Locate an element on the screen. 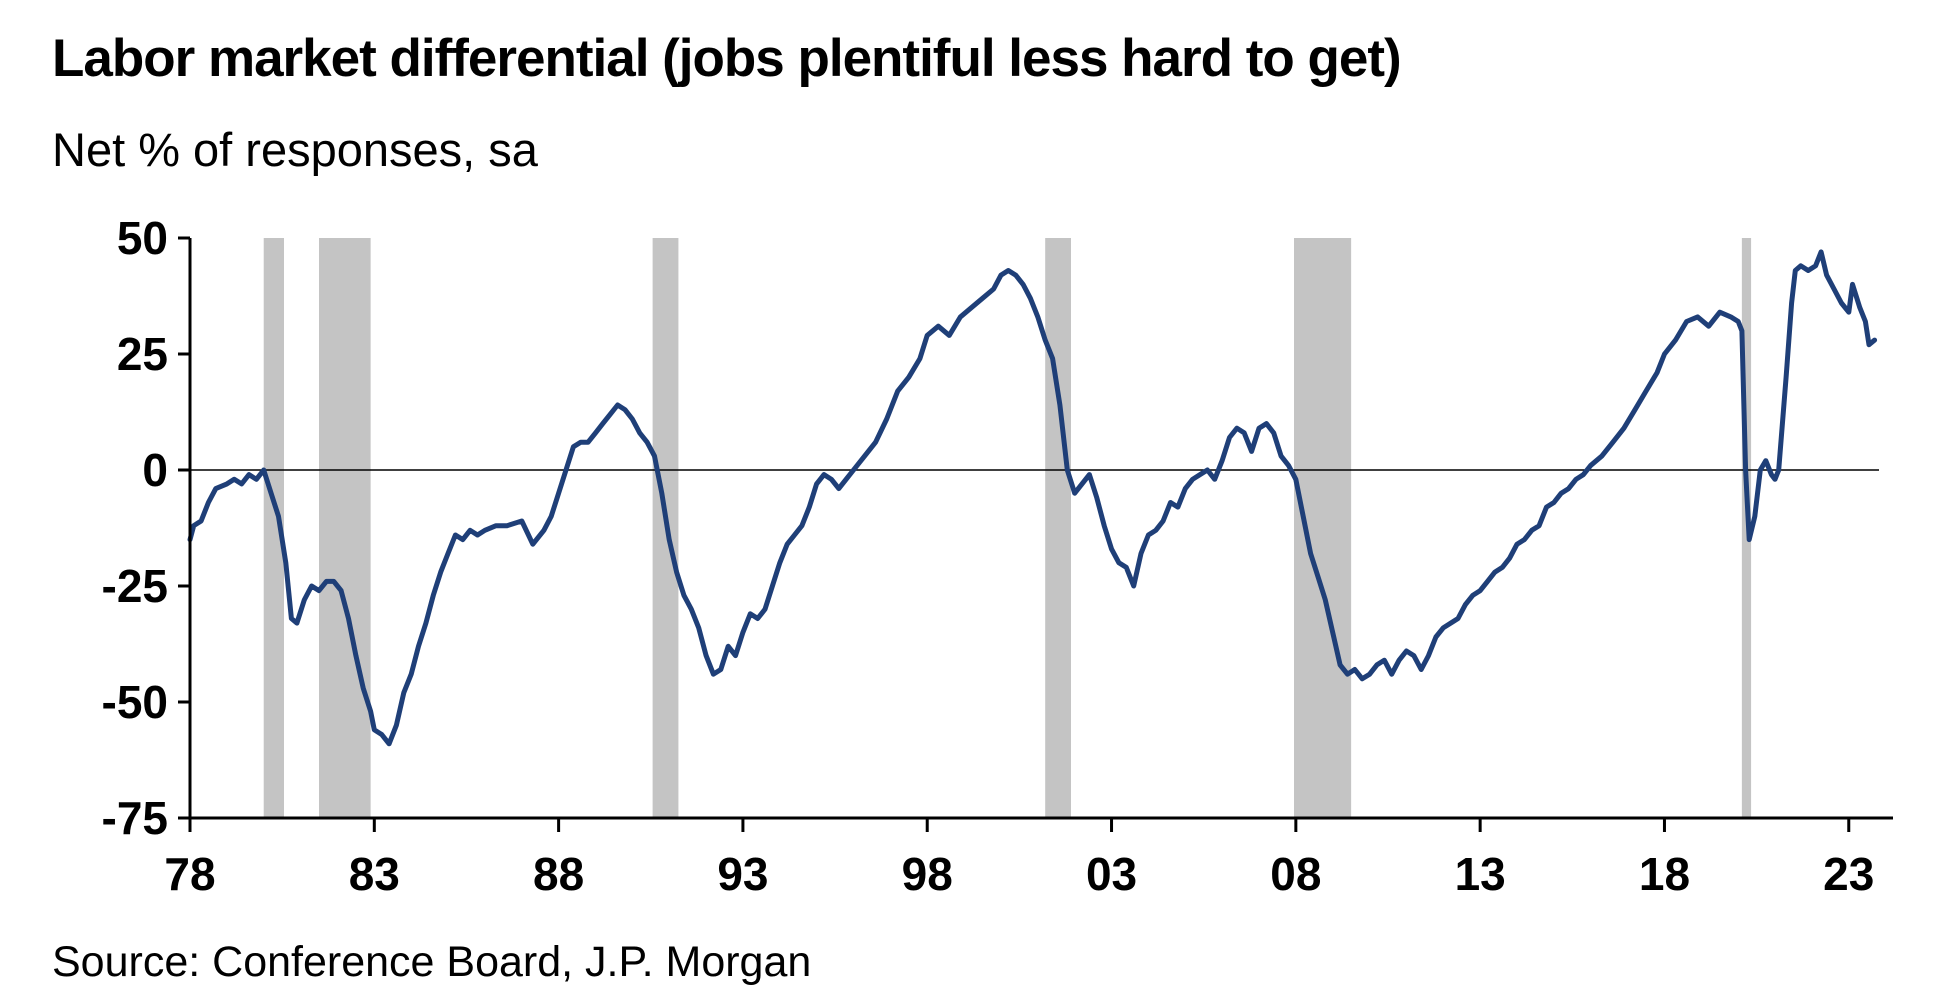 The width and height of the screenshot is (1936, 1004). y-tick-label: 0 is located at coordinates (155, 470).